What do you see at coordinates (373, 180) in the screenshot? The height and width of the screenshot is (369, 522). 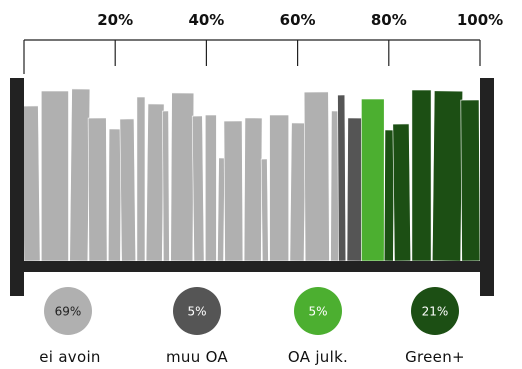 I see `book-oa-julk-` at bounding box center [373, 180].